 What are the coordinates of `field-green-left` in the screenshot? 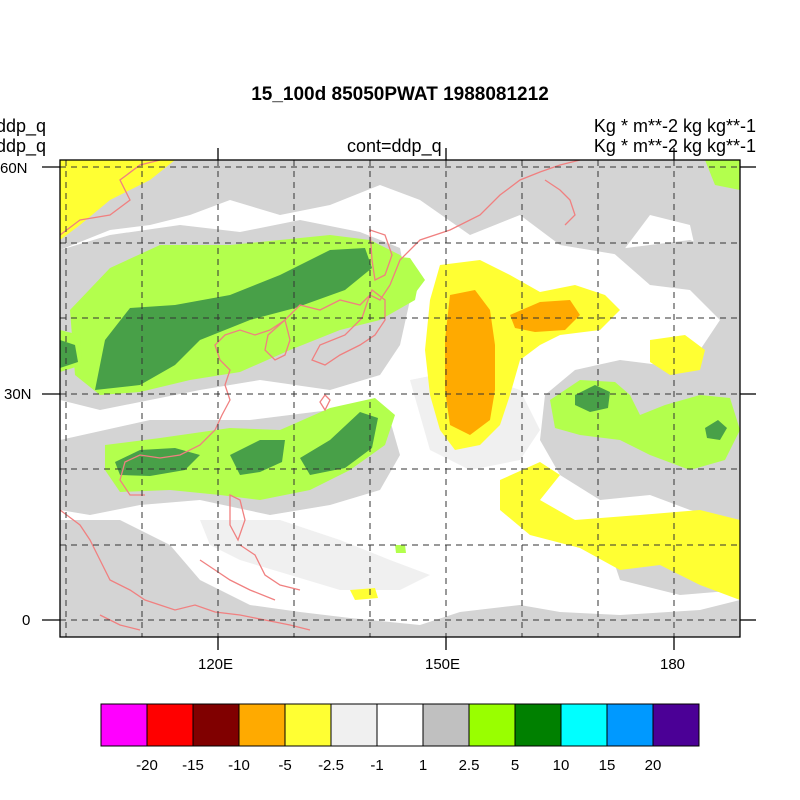 It's located at (69, 354).